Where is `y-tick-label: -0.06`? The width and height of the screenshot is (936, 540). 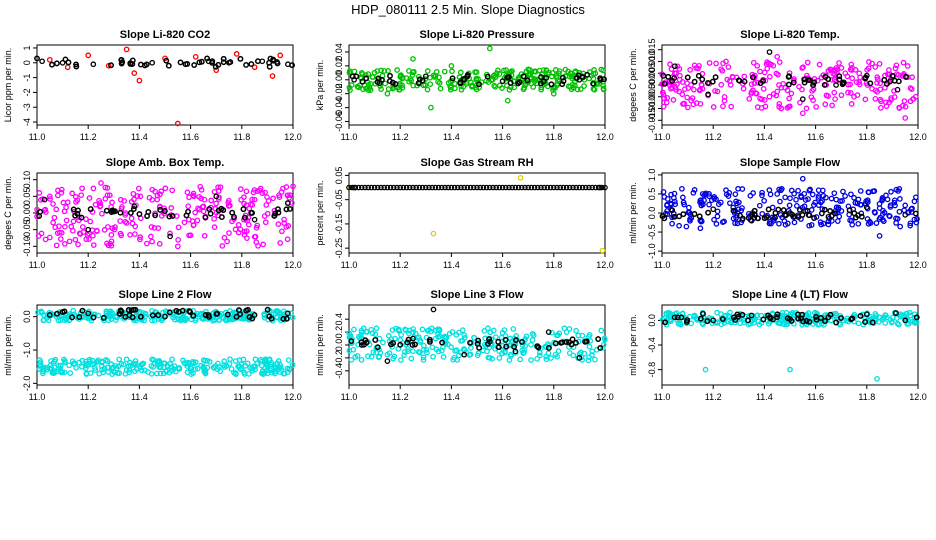 y-tick-label: -0.06 is located at coordinates (339, 121).